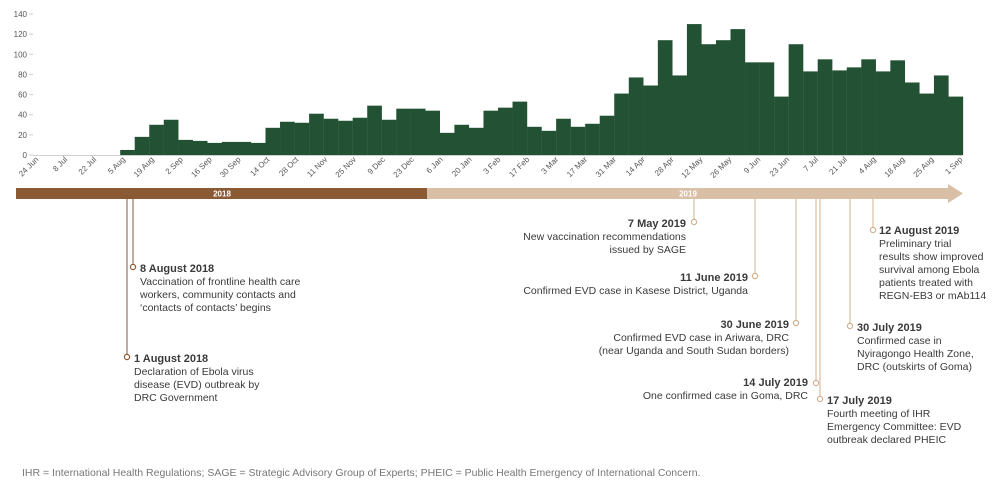 The width and height of the screenshot is (1000, 495). What do you see at coordinates (955, 193) in the screenshot?
I see `timeline-arrowhead` at bounding box center [955, 193].